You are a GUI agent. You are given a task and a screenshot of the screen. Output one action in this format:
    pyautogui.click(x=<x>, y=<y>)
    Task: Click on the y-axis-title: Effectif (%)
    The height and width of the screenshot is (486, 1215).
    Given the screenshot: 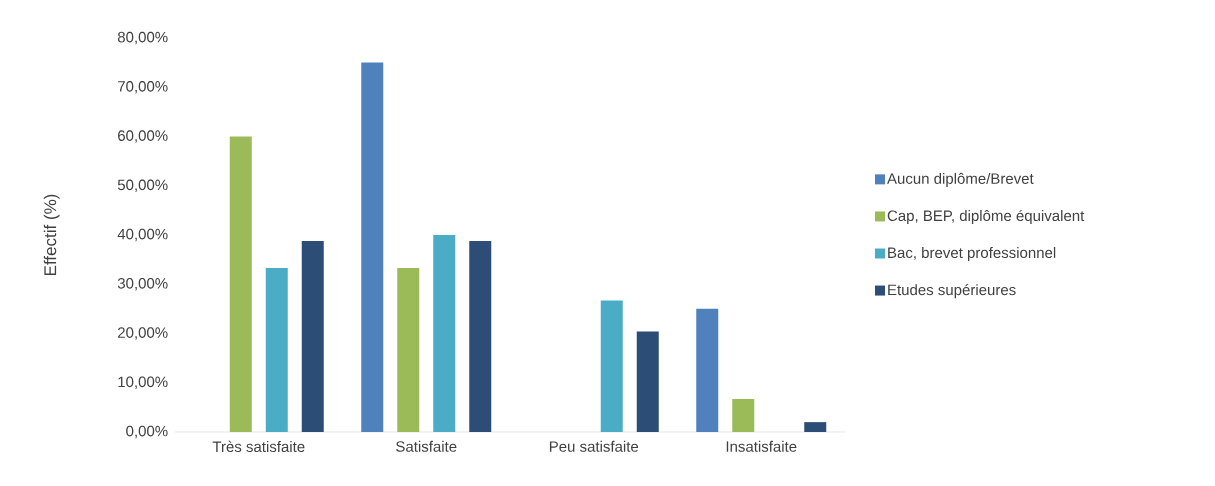 What is the action you would take?
    pyautogui.click(x=51, y=234)
    